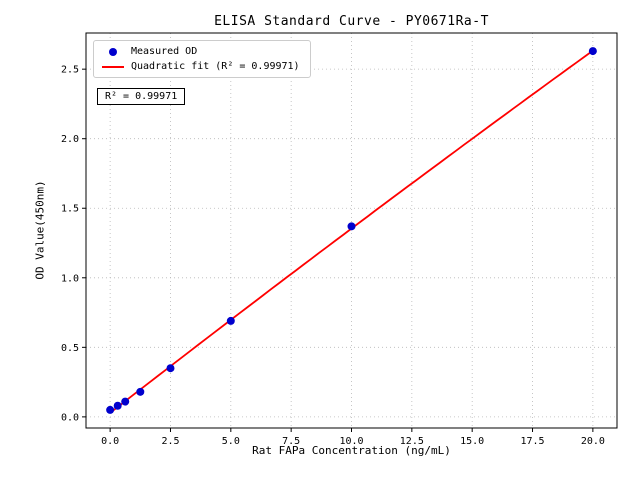 Image resolution: width=640 pixels, height=480 pixels. Describe the element at coordinates (141, 96) in the screenshot. I see `r-squared-annotation: R² = 0.99971` at that location.